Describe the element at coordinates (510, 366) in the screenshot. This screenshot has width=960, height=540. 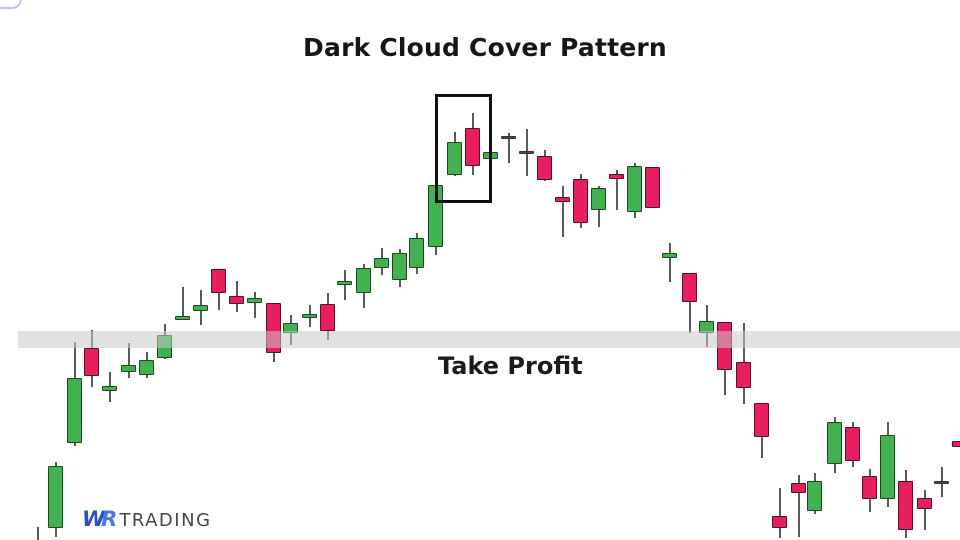
I see `take-profit-label: Take Profit` at that location.